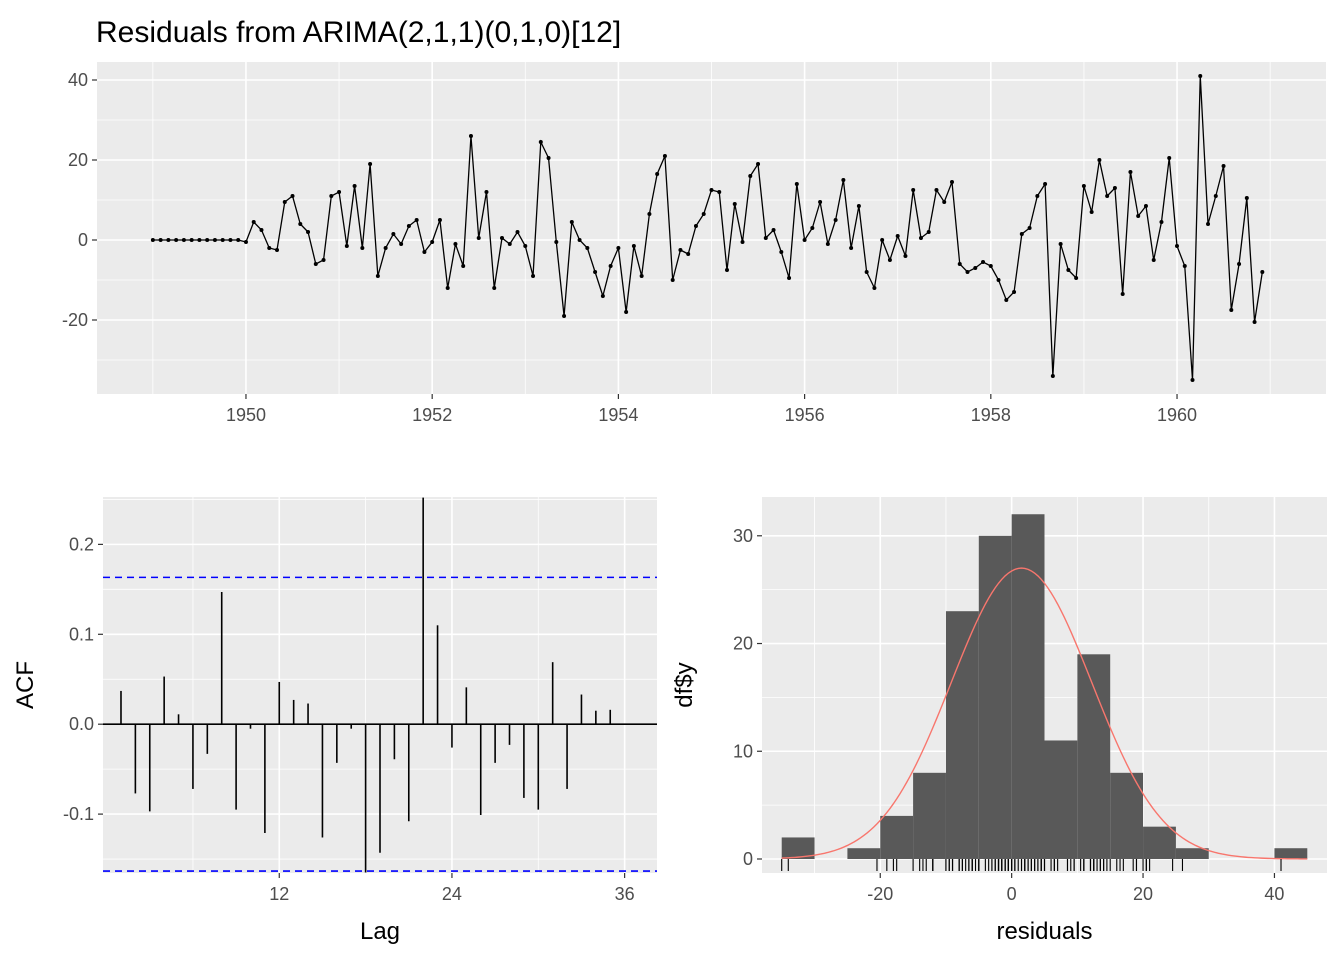 The width and height of the screenshot is (1344, 965). What do you see at coordinates (81, 544) in the screenshot?
I see `y-tick-label: 0.2` at bounding box center [81, 544].